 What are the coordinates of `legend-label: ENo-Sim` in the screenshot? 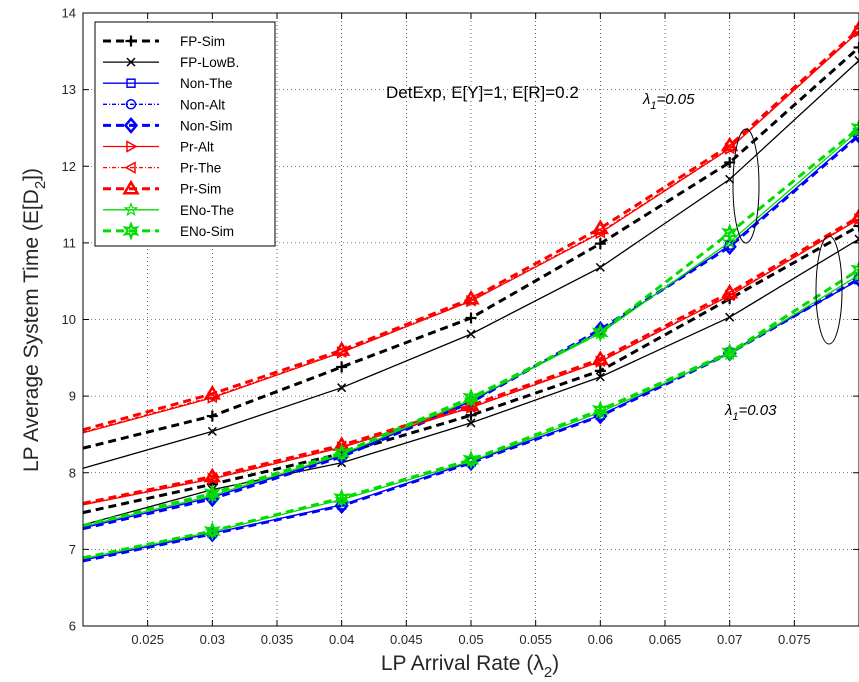 It's located at (207, 231).